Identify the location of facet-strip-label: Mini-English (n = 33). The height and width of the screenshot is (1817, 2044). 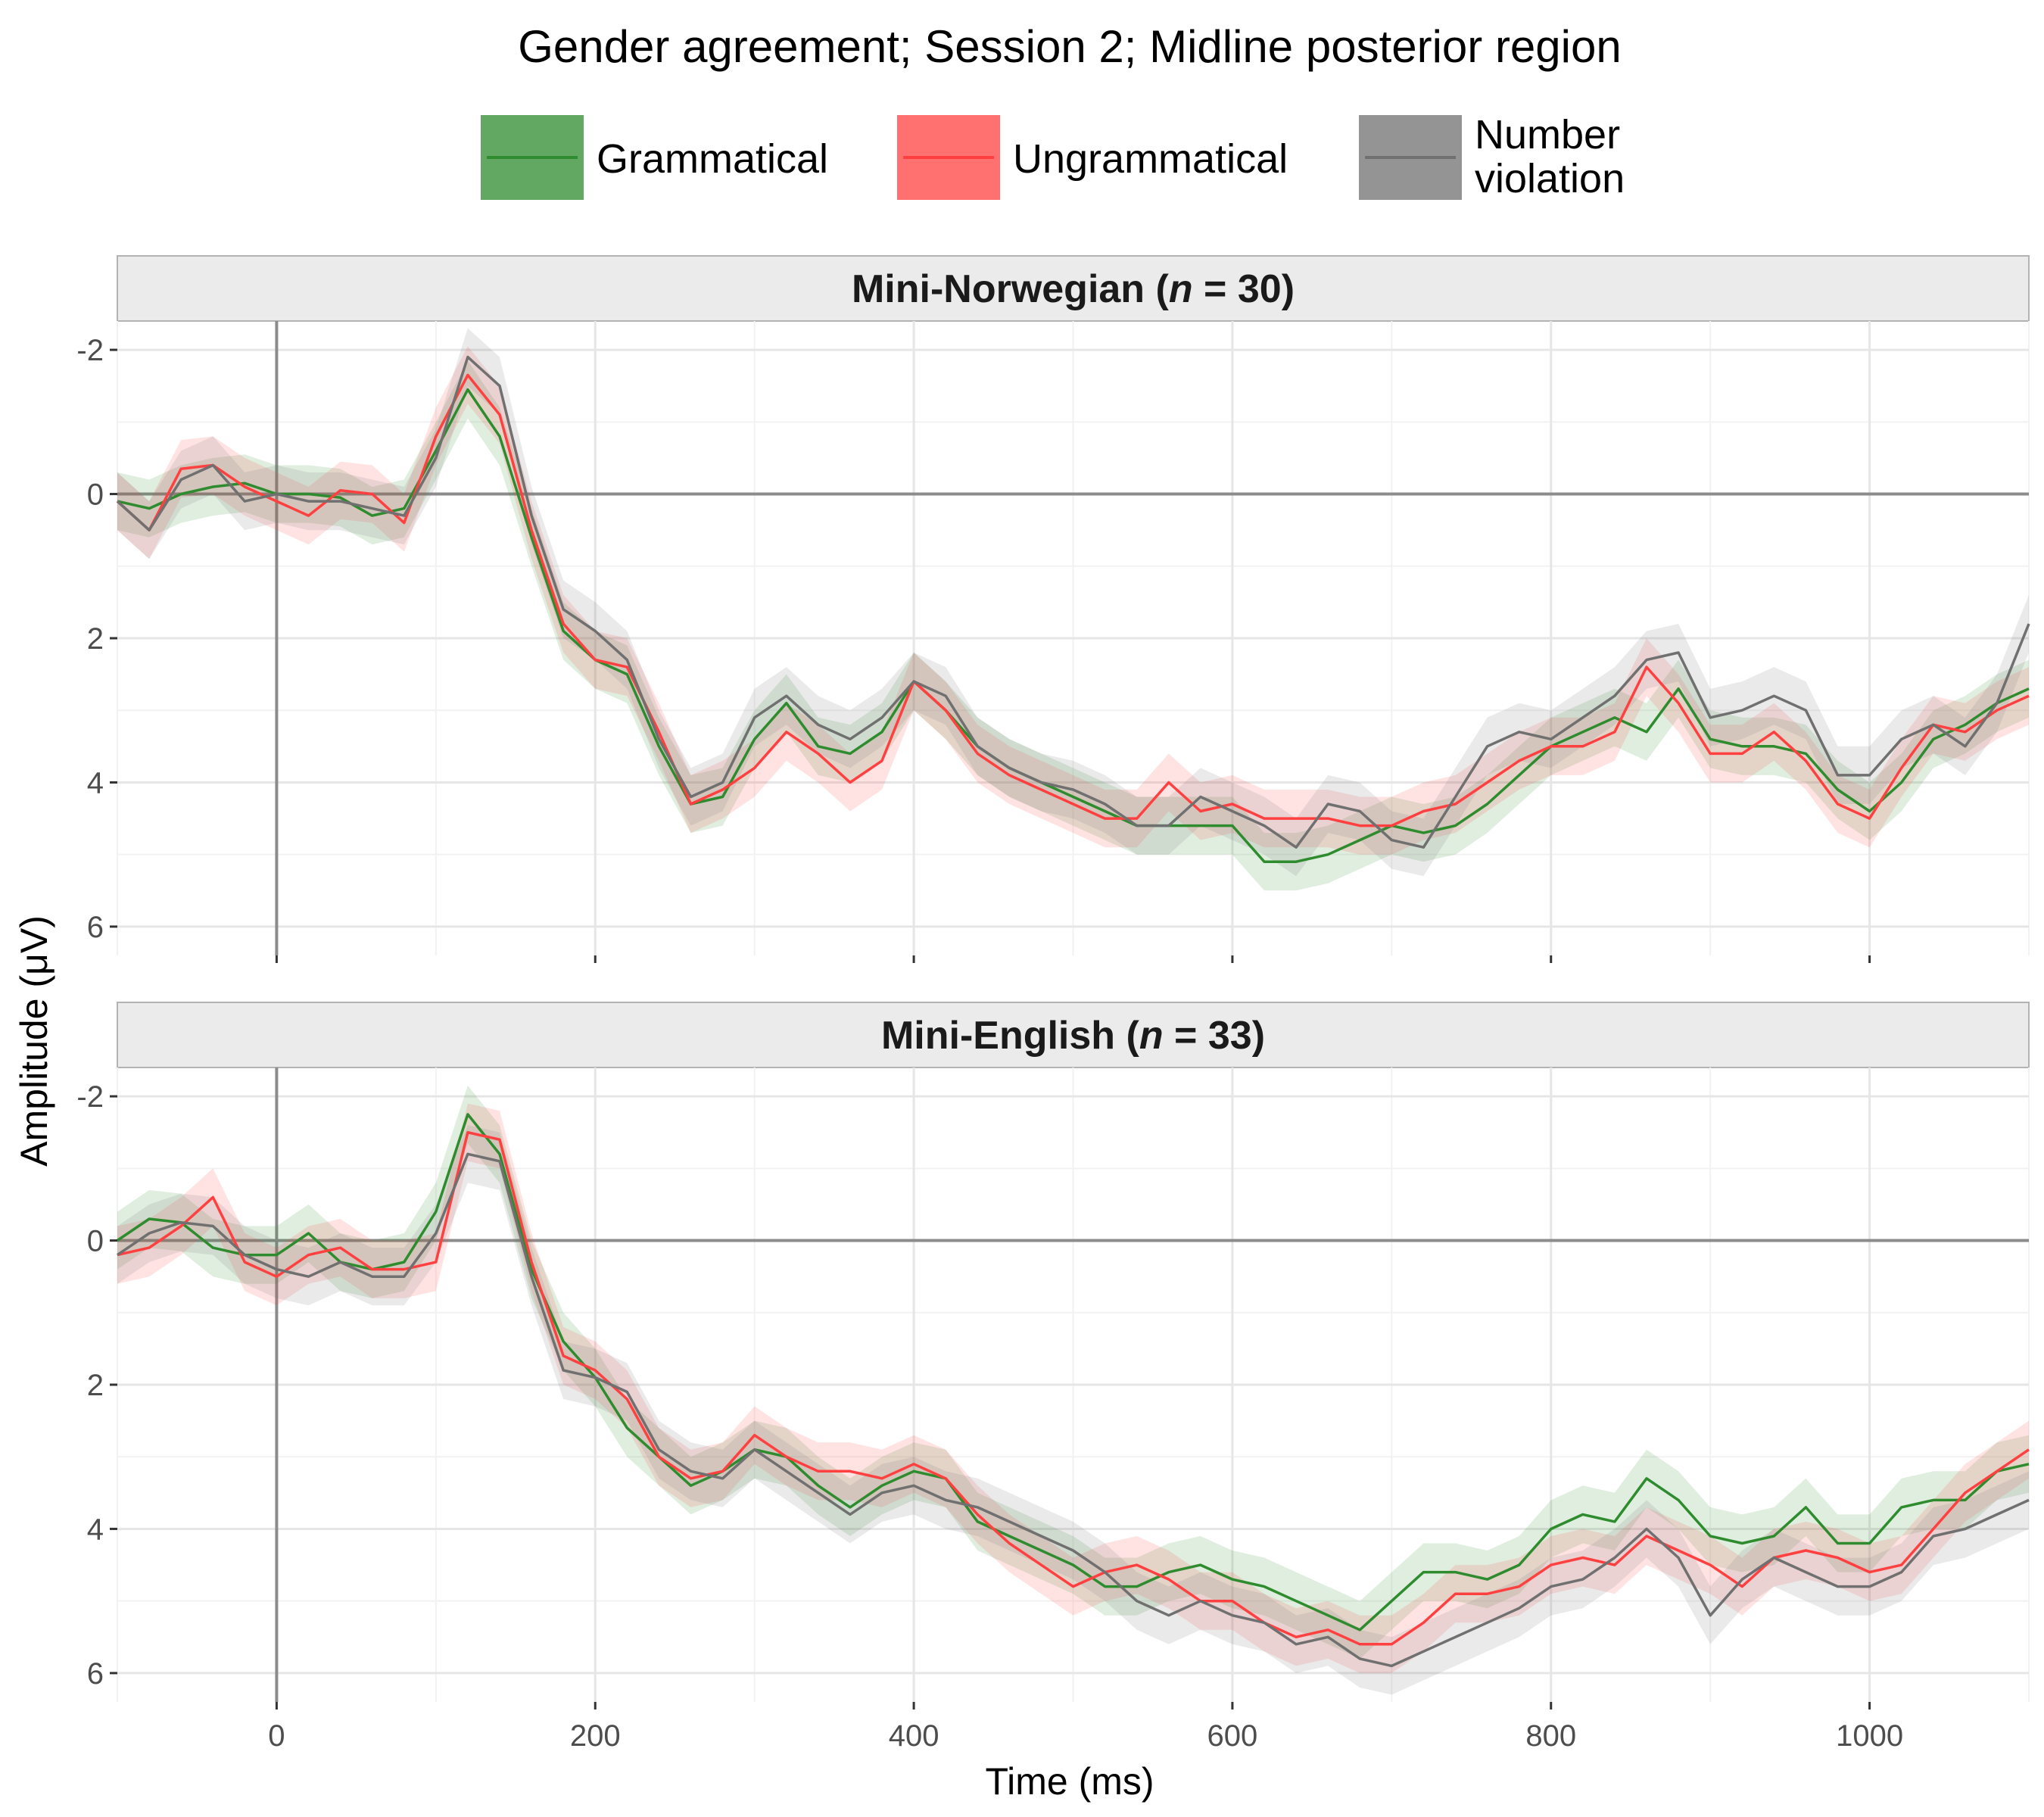
(1073, 1036).